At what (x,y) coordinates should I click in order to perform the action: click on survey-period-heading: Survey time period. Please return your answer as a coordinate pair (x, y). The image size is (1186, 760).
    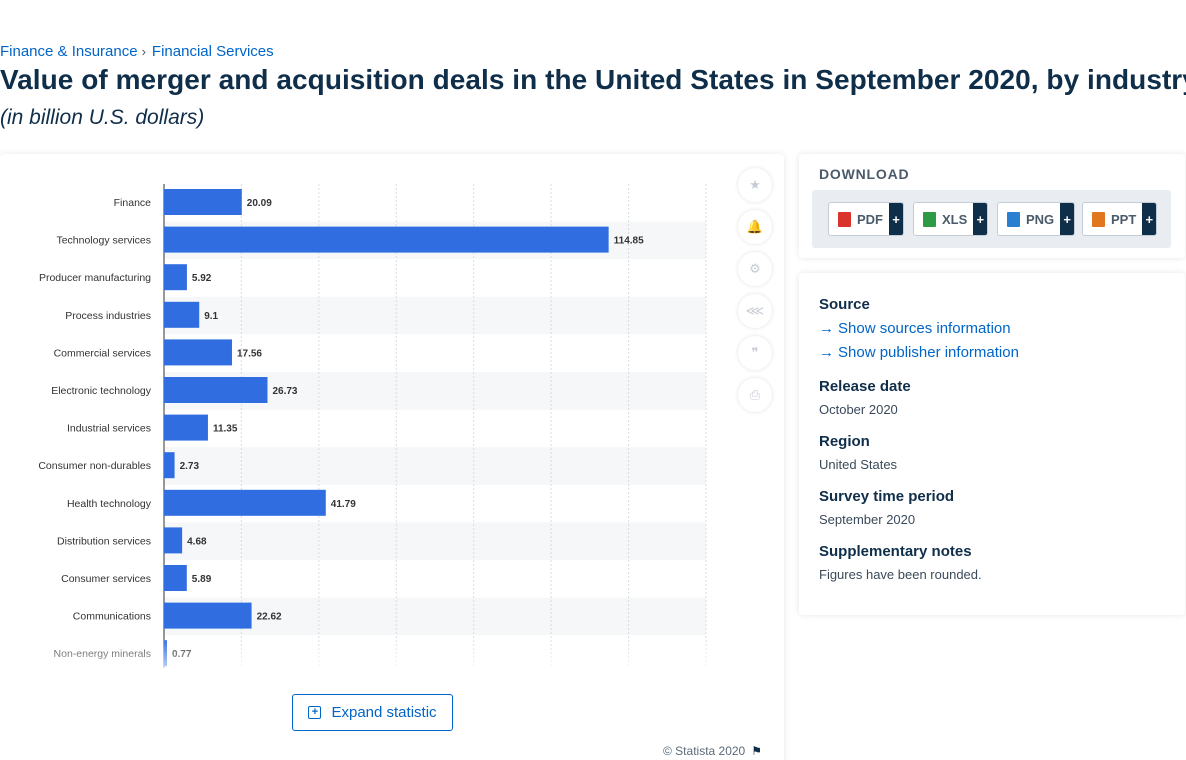
    Looking at the image, I should click on (887, 496).